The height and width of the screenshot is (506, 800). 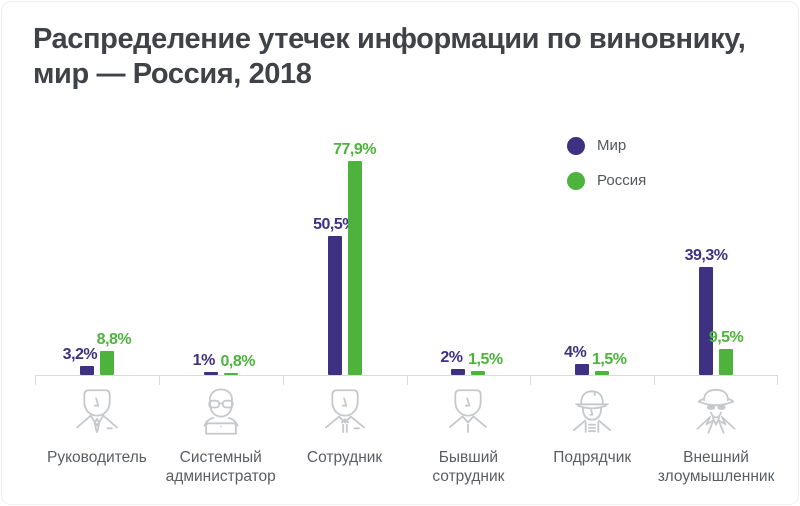 I want to click on bar-col-world: 39,3%, so click(x=706, y=311).